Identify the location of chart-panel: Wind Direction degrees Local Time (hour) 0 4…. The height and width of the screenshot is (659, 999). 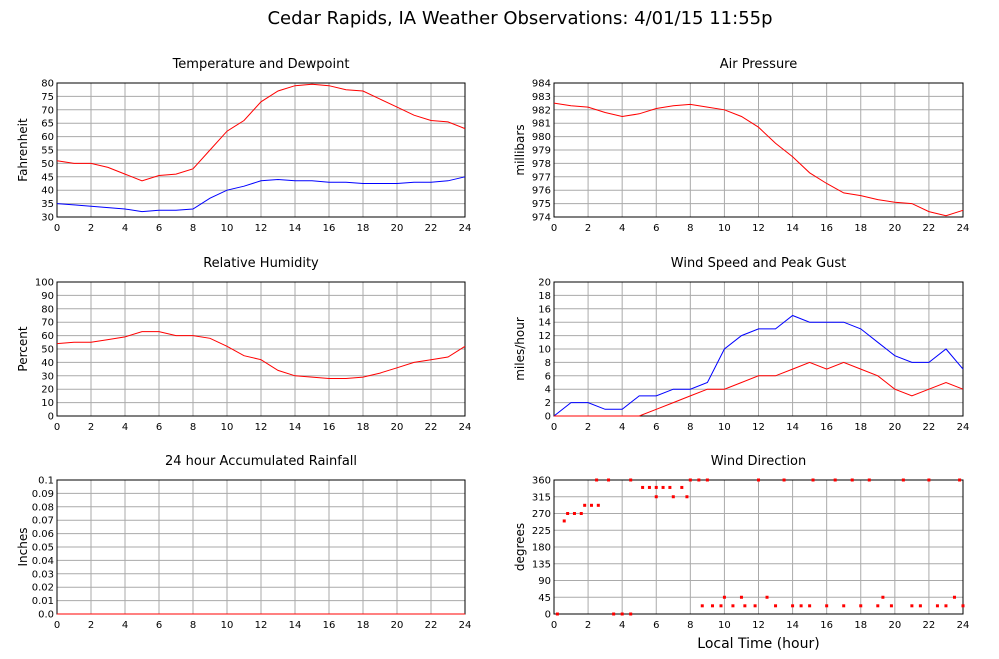
(741, 553).